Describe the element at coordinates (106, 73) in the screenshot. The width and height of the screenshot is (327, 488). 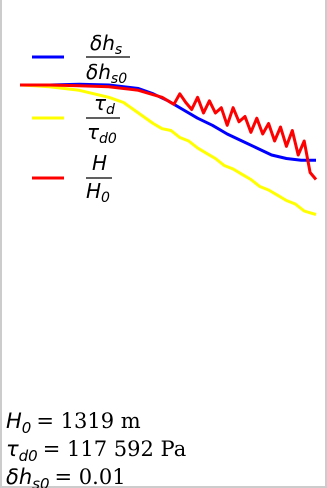
I see `legend-denominator-dhs: δhs0` at that location.